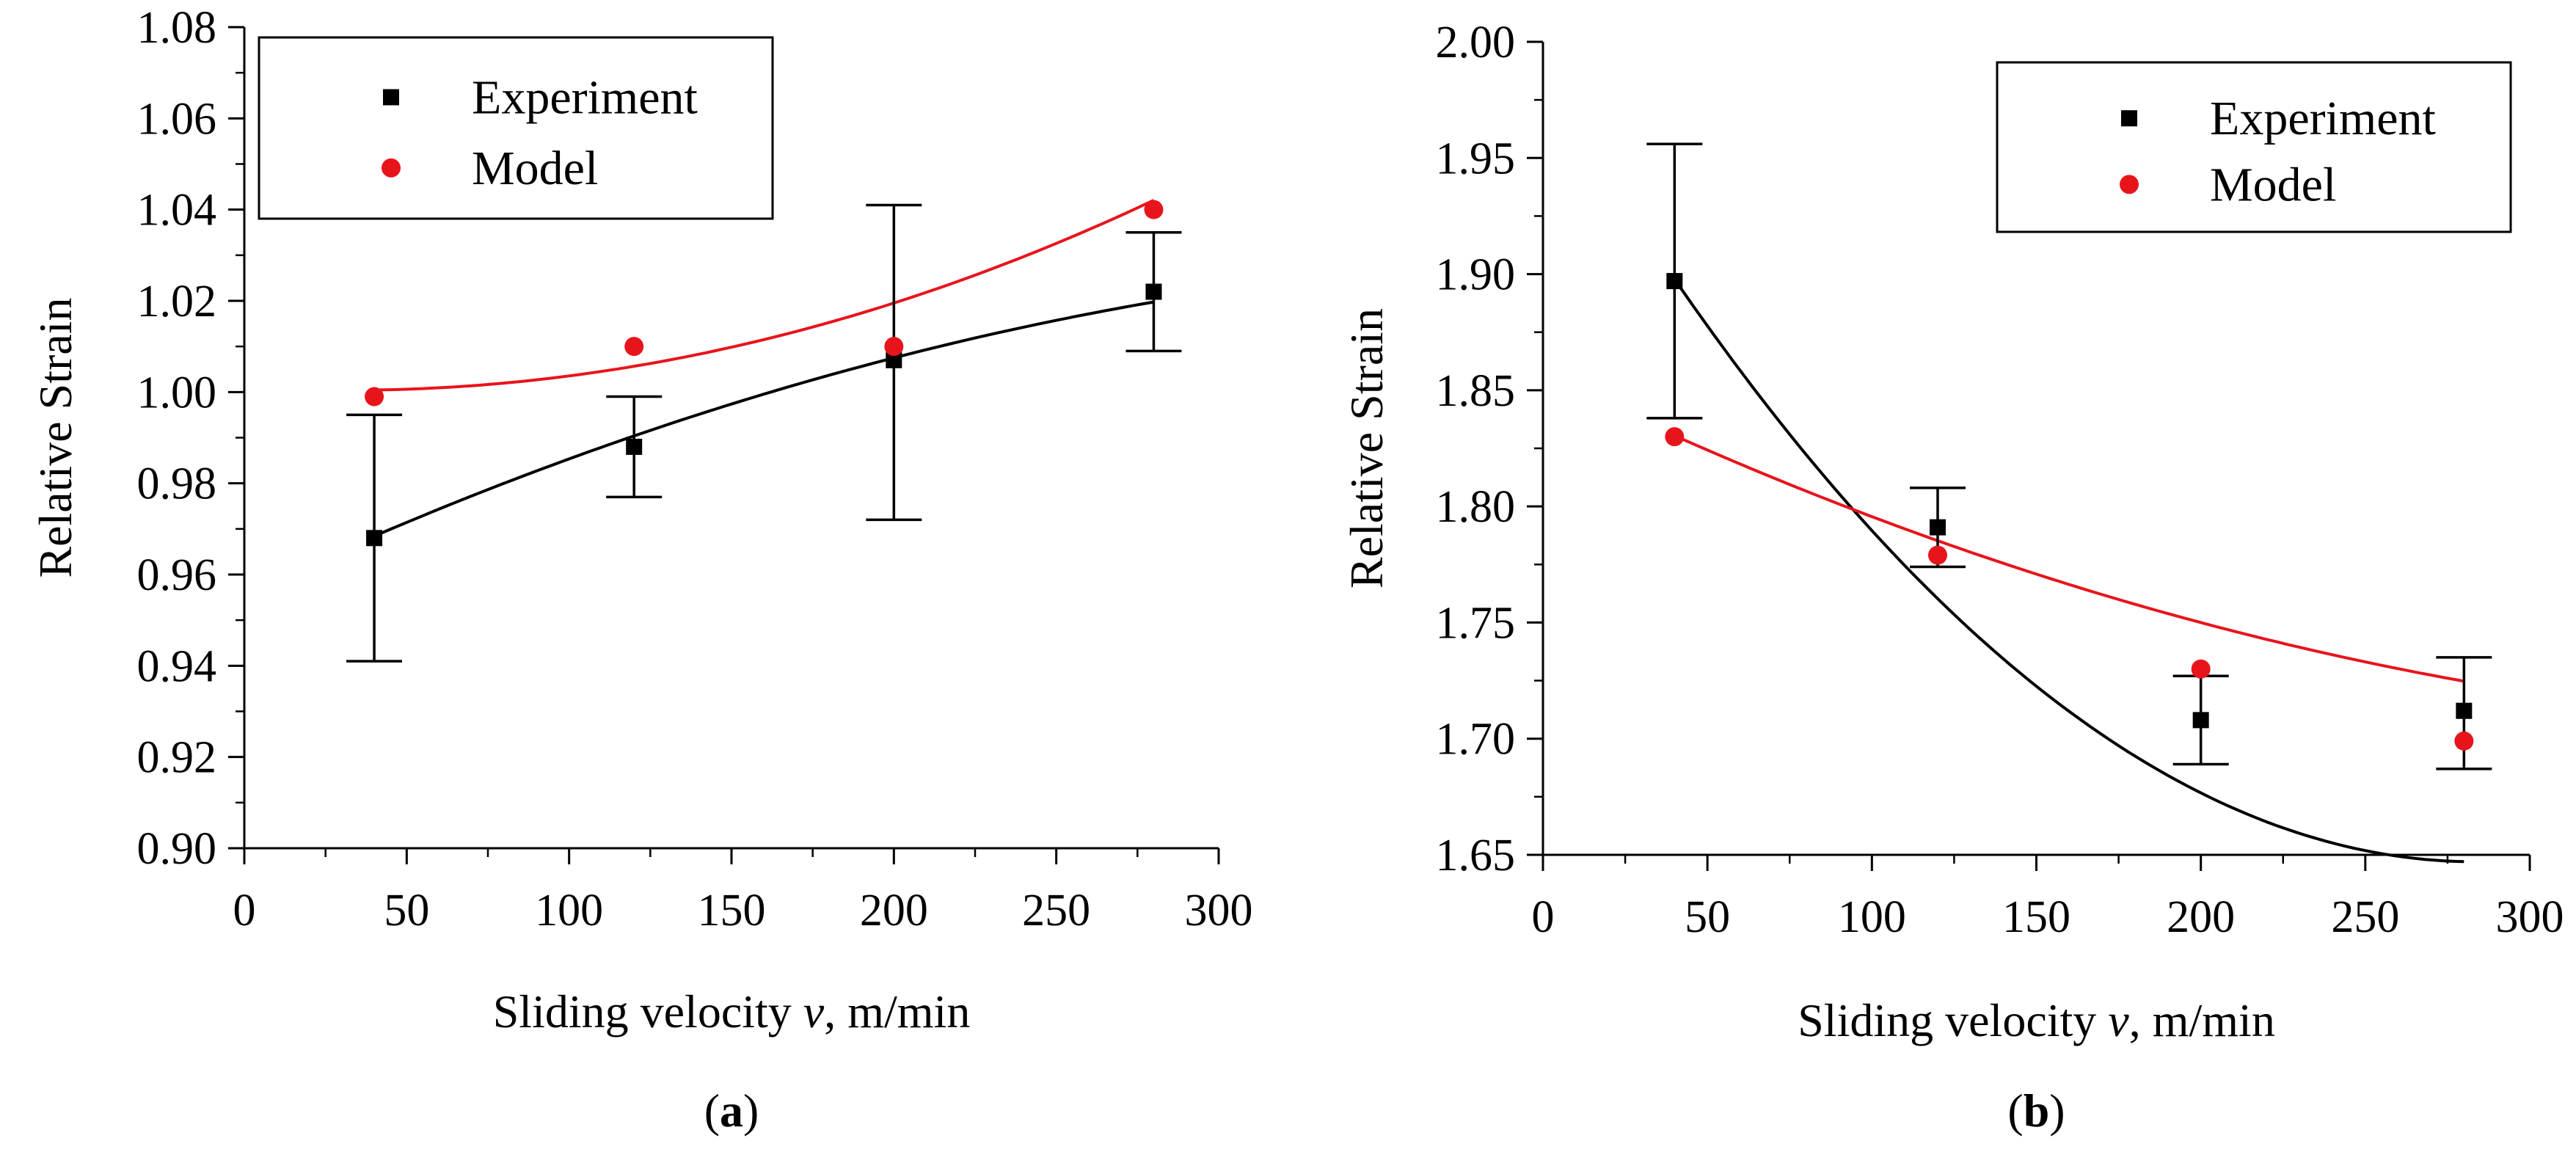 The image size is (2576, 1152). What do you see at coordinates (177, 758) in the screenshot?
I see `y-tick-label: 0.92` at bounding box center [177, 758].